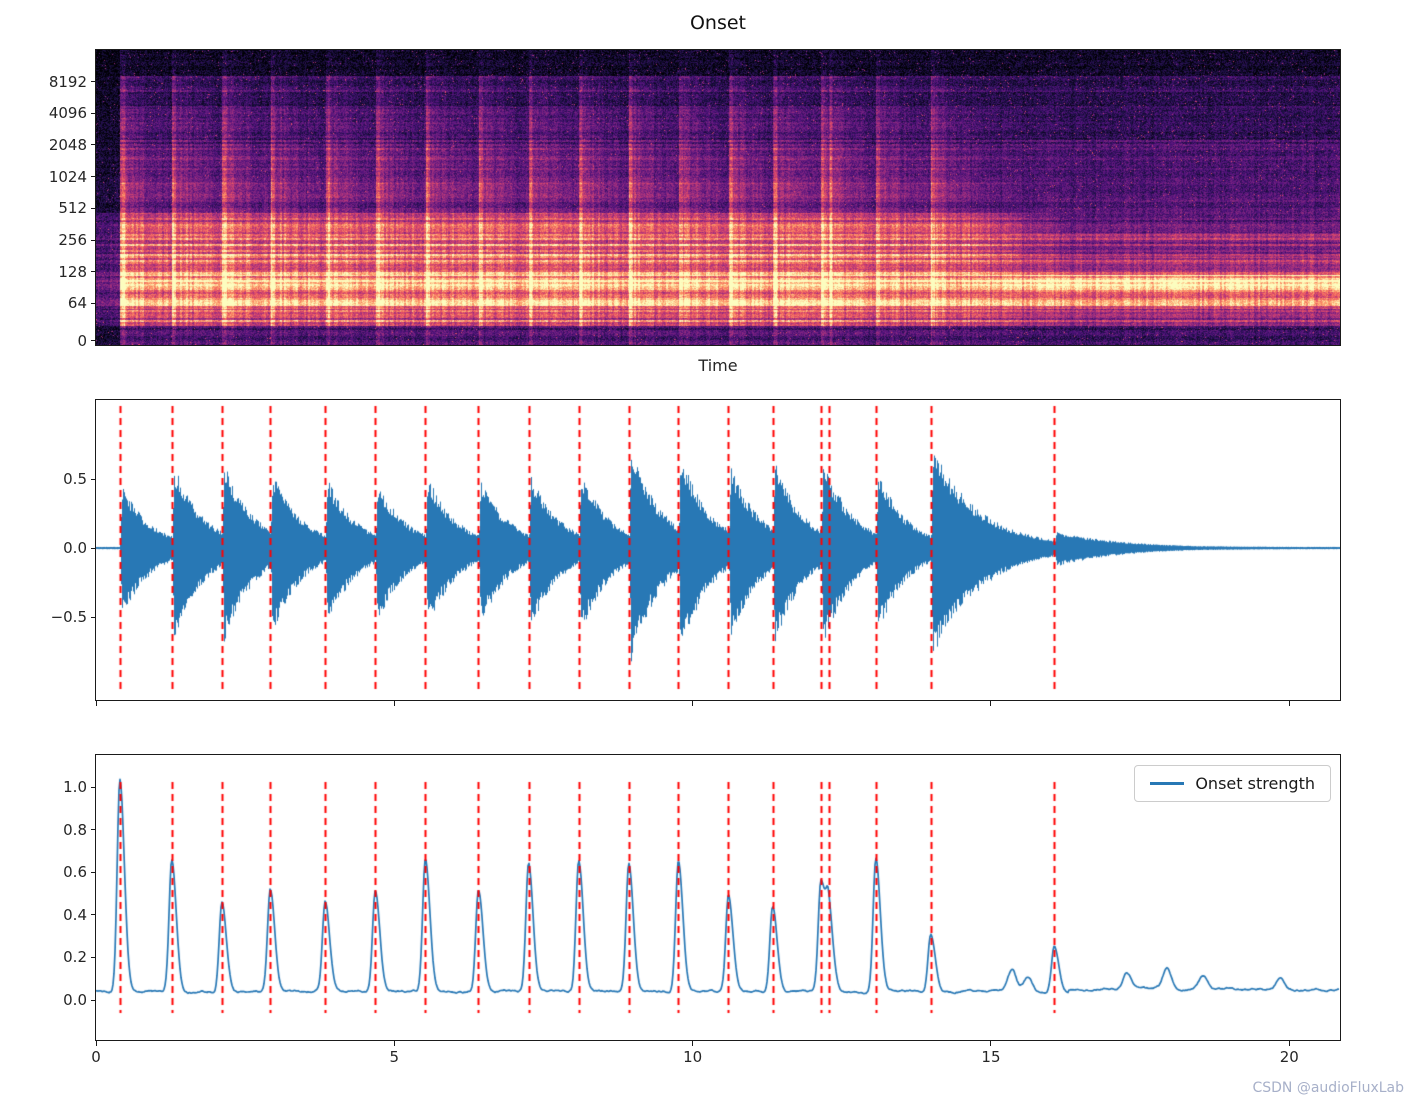  Describe the element at coordinates (718, 23) in the screenshot. I see `figure-title: Onset` at that location.